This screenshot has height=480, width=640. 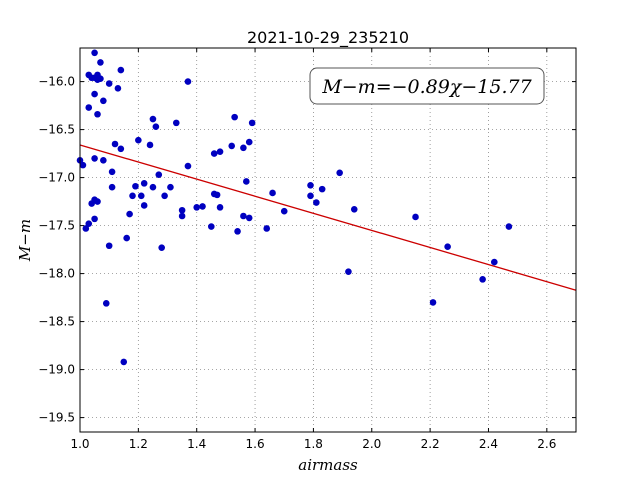 I want to click on x-tick-label: 2.0, so click(x=371, y=444).